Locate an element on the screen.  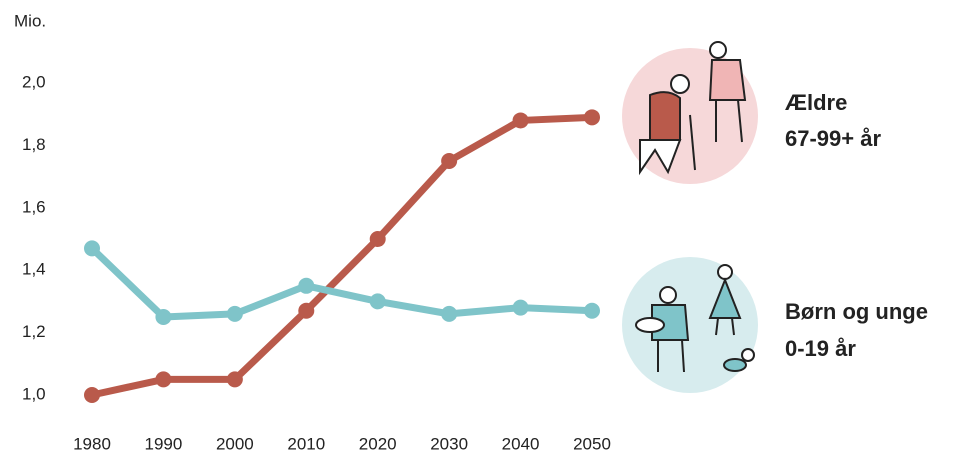
y-tick-label: 1,2 is located at coordinates (34, 331).